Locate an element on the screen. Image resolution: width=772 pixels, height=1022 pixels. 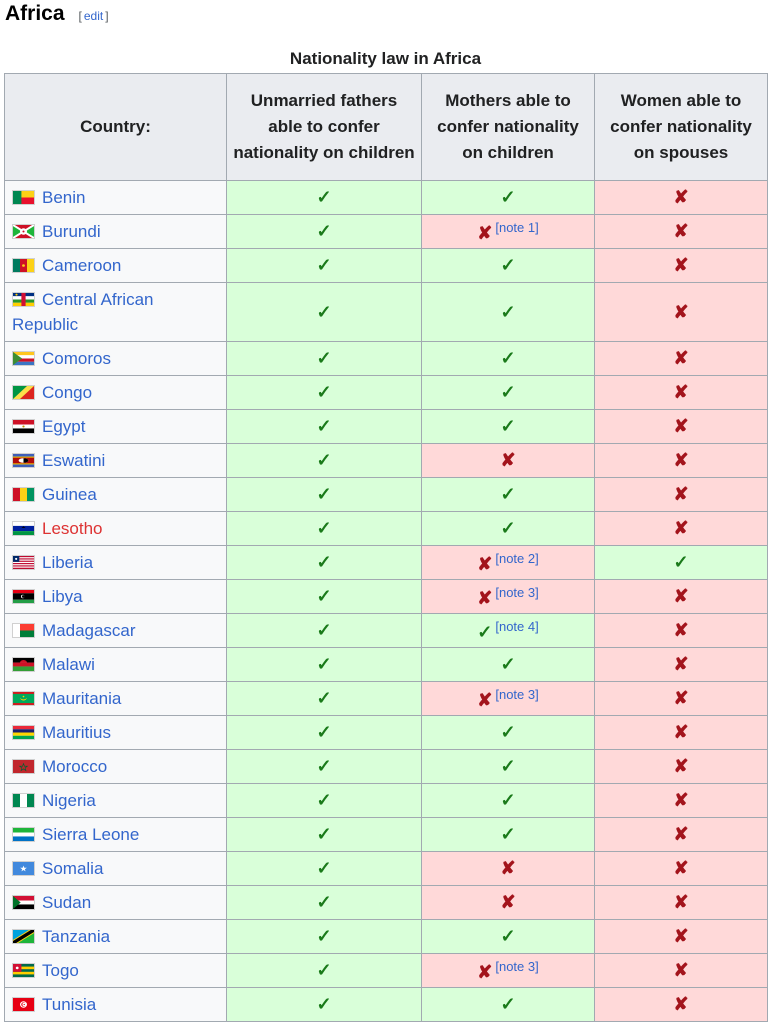
table-row: Tanzania ✓ ✓ ✘ is located at coordinates (386, 936).